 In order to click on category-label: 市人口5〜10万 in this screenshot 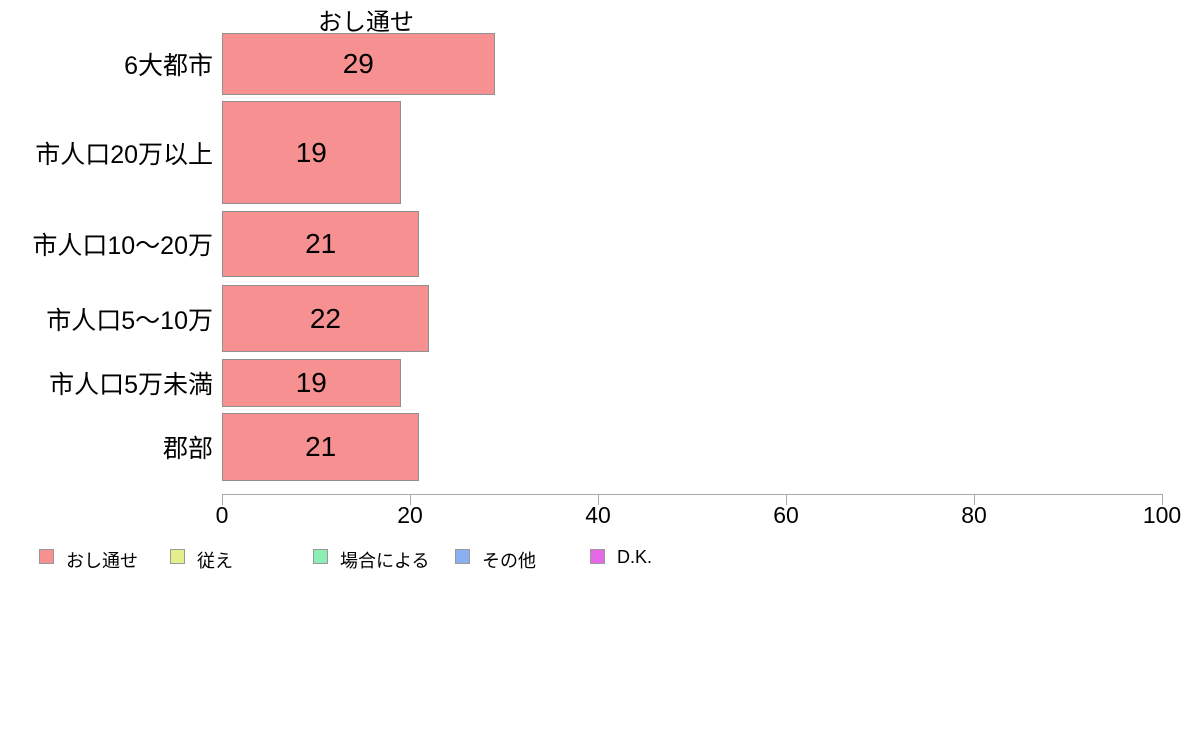, I will do `click(129, 320)`.